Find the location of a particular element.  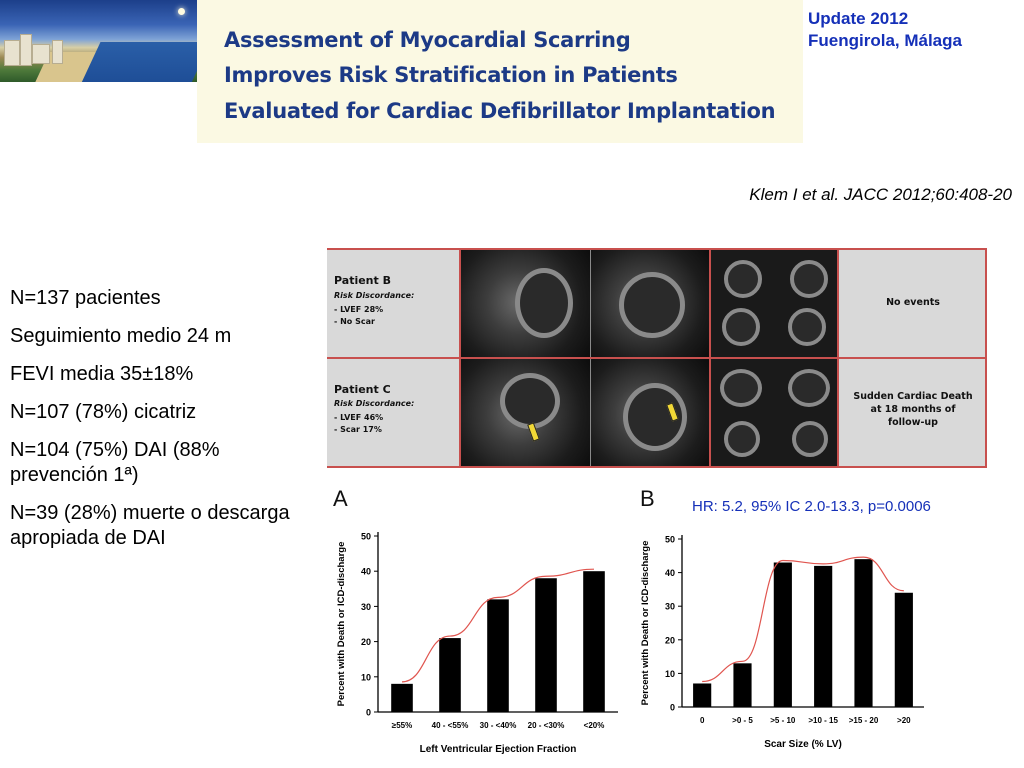

fact-item: N=137 pacientes is located at coordinates (85, 298).